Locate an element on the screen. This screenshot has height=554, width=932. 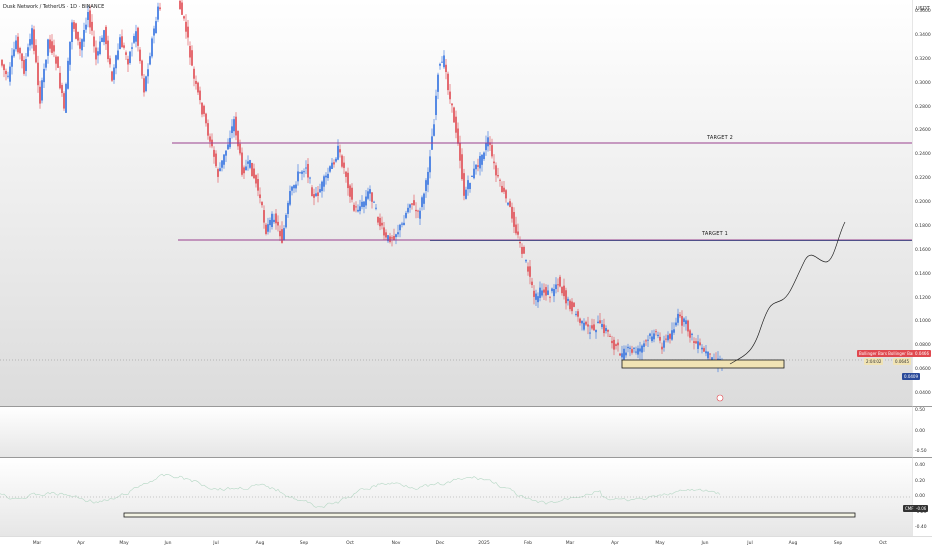
projection-path is located at coordinates (787, 293).